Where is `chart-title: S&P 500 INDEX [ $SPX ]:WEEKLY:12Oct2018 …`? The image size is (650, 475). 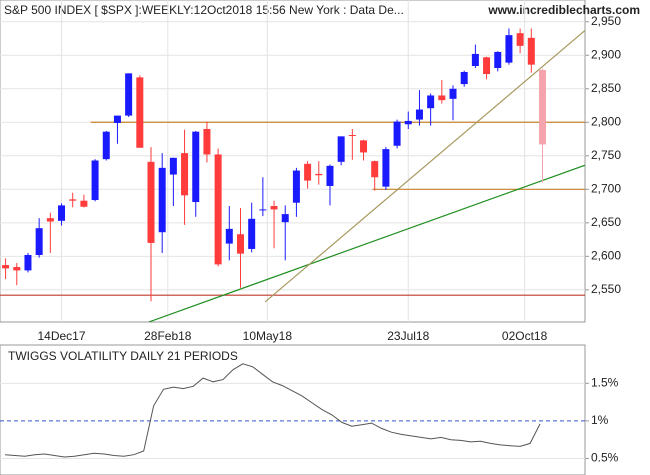
chart-title: S&P 500 INDEX [ $SPX ]:WEEKLY:12Oct2018 … is located at coordinates (204, 10).